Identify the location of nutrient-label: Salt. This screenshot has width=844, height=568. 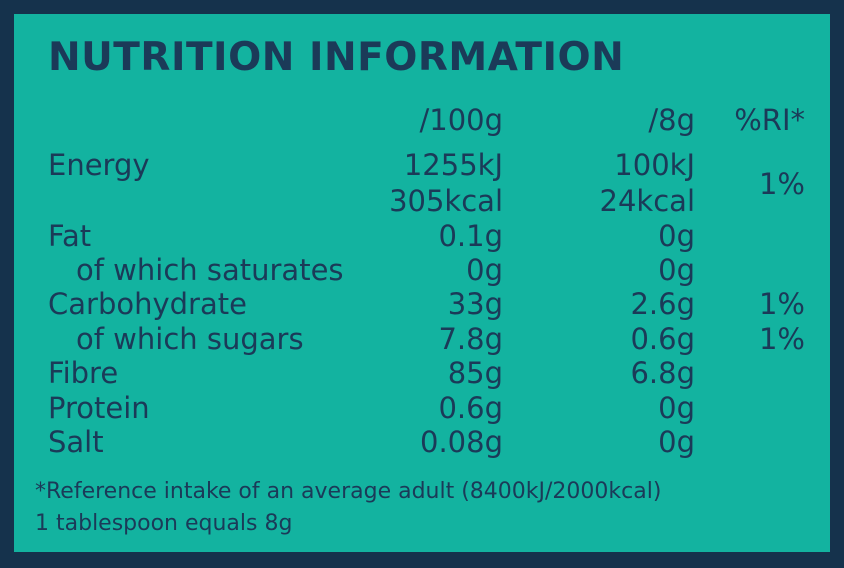
(76, 442).